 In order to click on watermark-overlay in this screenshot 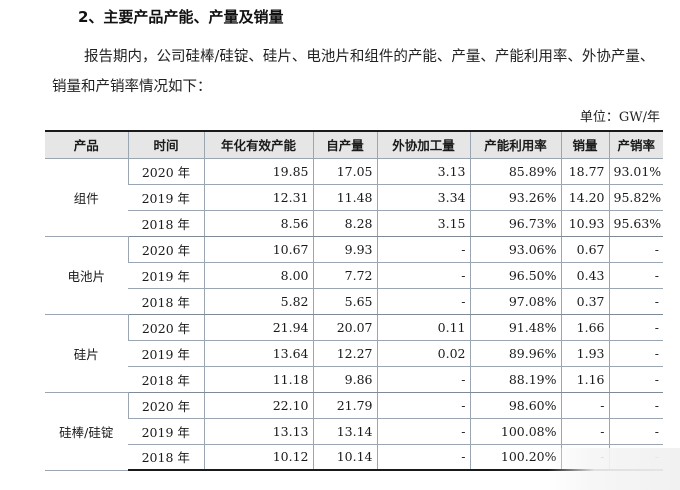, I will do `click(614, 469)`.